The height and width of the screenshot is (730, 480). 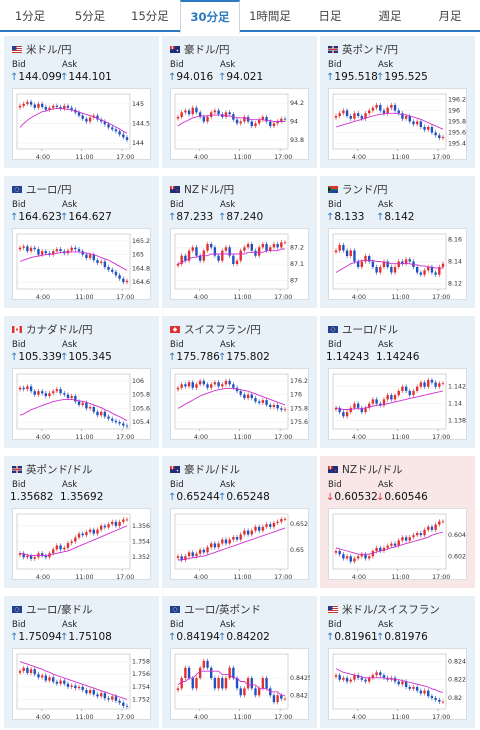 I want to click on pair-name: 豪ドル/ドル, so click(x=212, y=470).